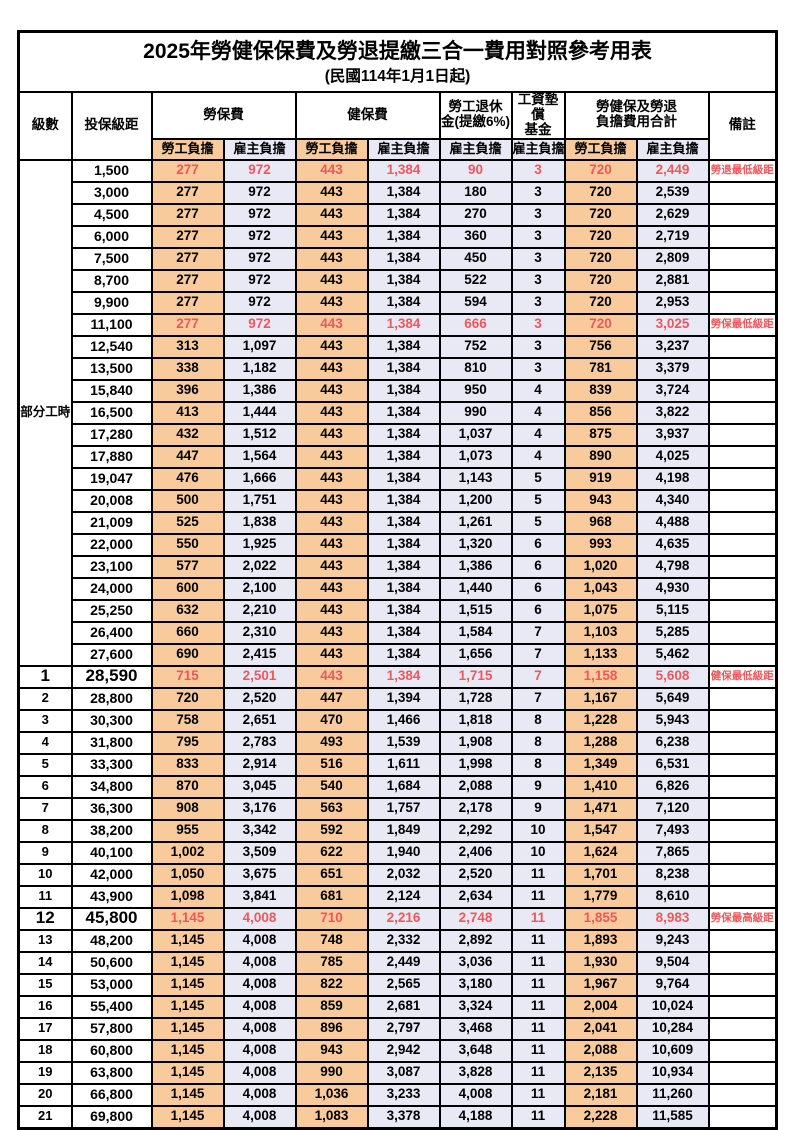  I want to click on labor-employer-cell: 3,045, so click(259, 786).